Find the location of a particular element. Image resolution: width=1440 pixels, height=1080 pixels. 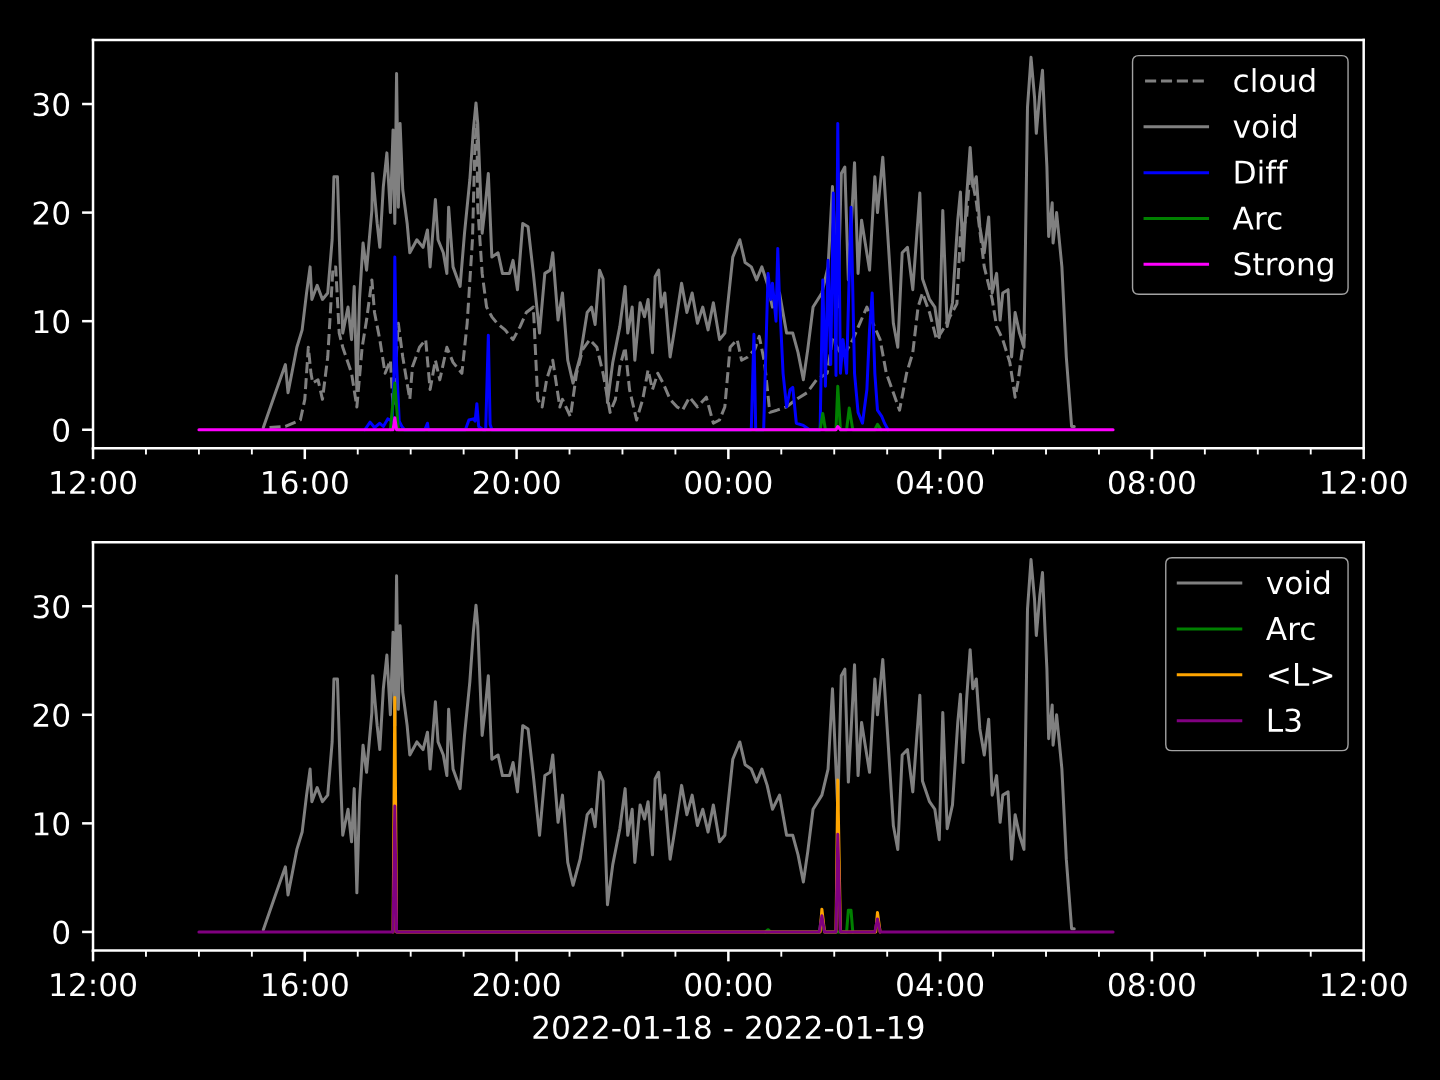

legend-label: L3 is located at coordinates (1284, 720).